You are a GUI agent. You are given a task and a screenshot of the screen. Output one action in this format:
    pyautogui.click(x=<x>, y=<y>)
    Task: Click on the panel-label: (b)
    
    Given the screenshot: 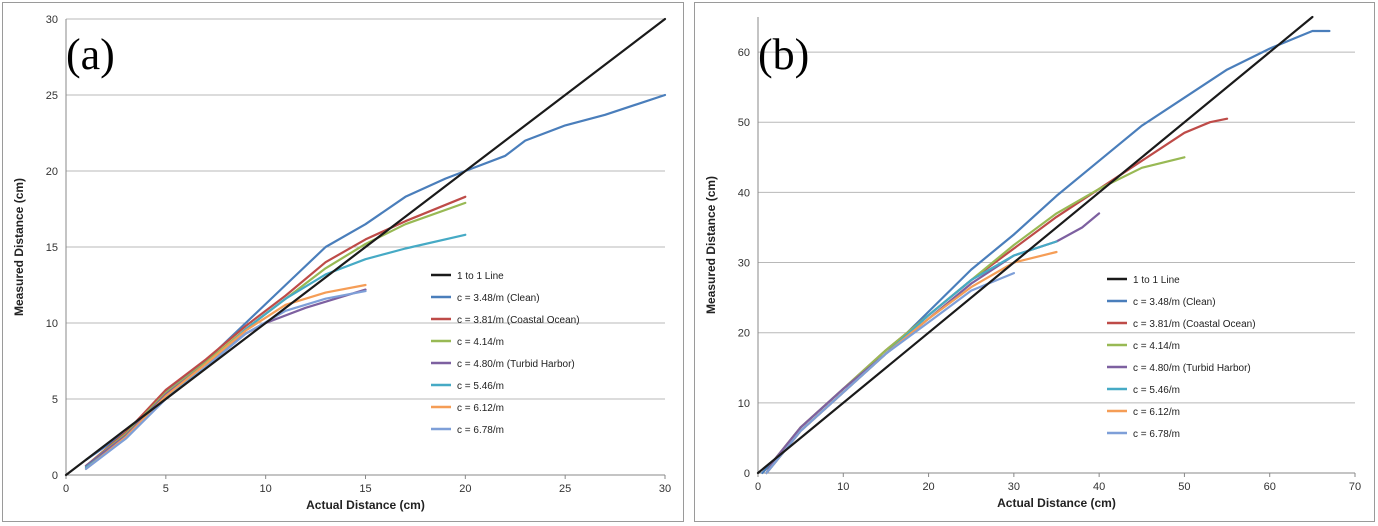 What is the action you would take?
    pyautogui.click(x=783, y=54)
    